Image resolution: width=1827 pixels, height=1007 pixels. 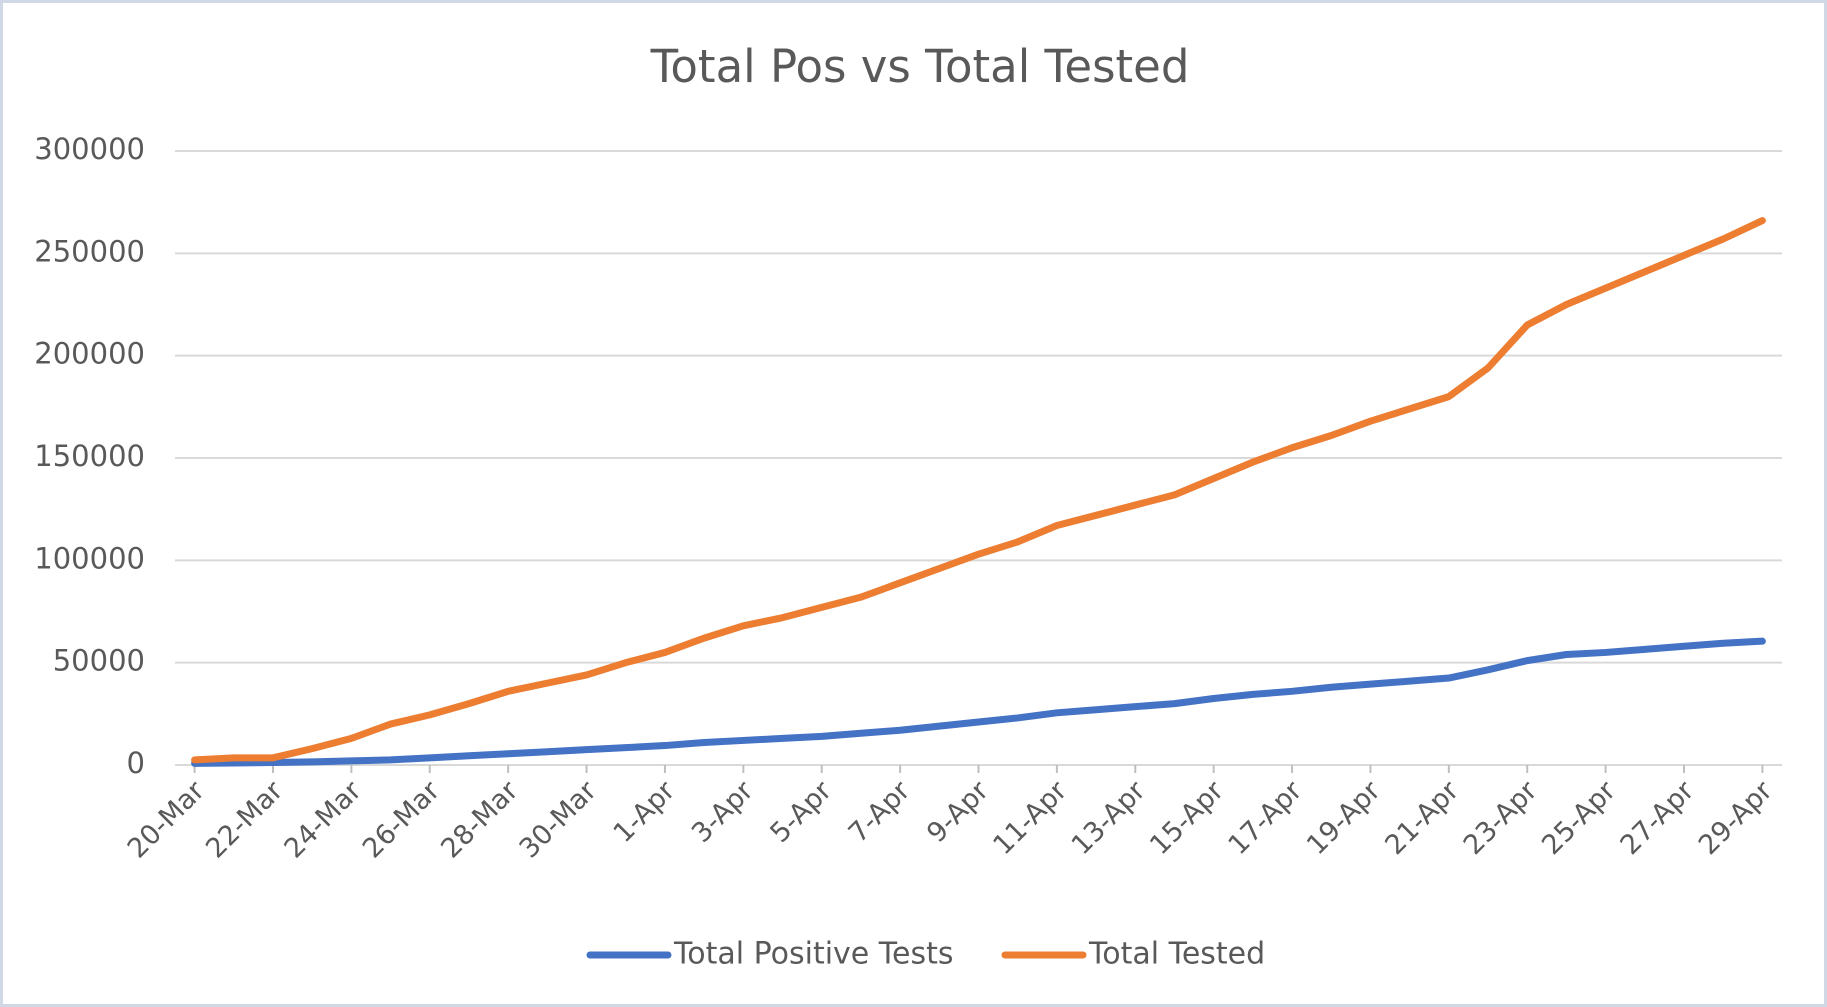 I want to click on y-tick-label: 250000, so click(x=89, y=251).